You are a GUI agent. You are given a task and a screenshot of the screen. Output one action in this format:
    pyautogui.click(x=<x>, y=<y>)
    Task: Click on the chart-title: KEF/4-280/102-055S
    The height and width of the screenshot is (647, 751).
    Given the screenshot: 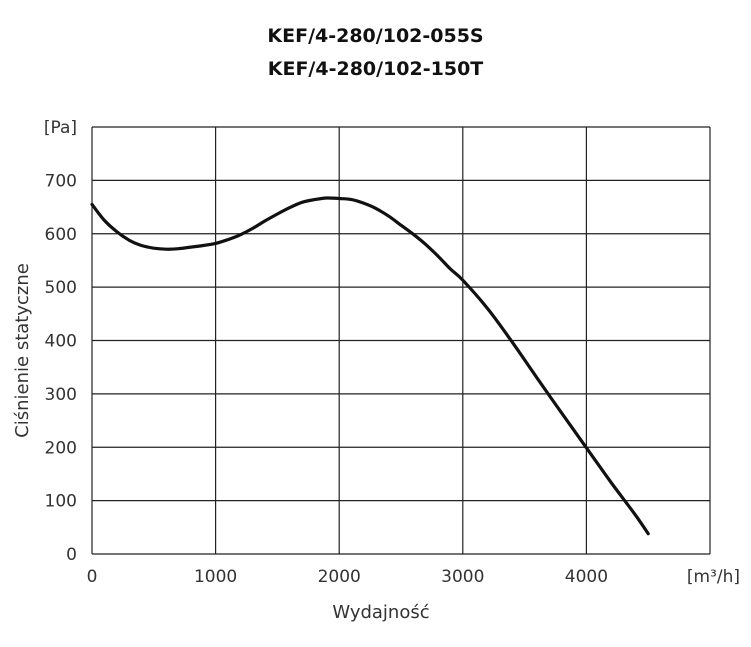 What is the action you would take?
    pyautogui.click(x=375, y=36)
    